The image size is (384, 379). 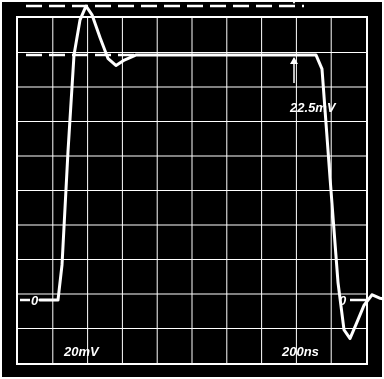 What do you see at coordinates (343, 300) in the screenshot?
I see `zero-label-right: 0` at bounding box center [343, 300].